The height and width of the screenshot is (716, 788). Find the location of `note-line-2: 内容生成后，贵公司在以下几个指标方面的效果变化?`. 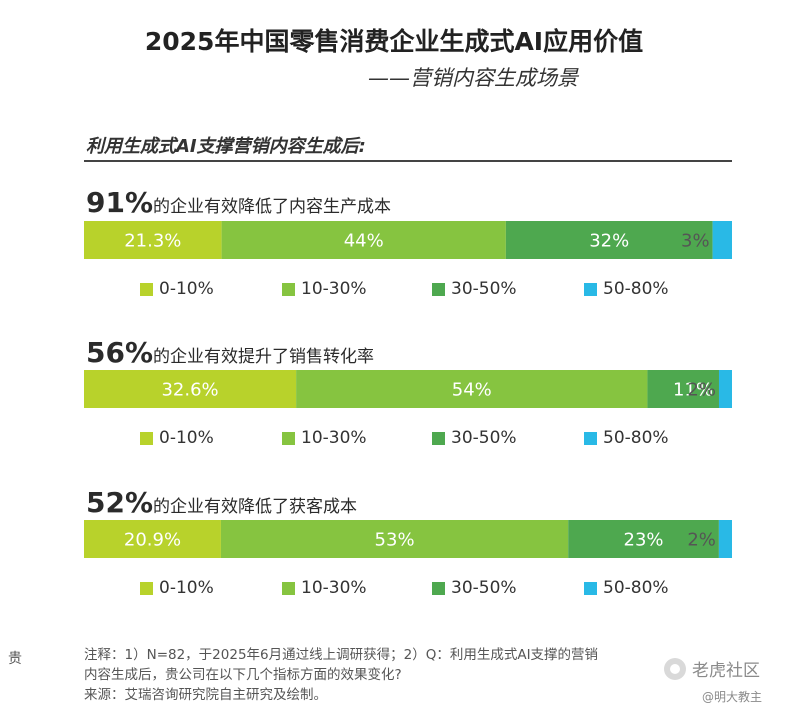

note-line-2: 内容生成后，贵公司在以下几个指标方面的效果变化? is located at coordinates (243, 675).